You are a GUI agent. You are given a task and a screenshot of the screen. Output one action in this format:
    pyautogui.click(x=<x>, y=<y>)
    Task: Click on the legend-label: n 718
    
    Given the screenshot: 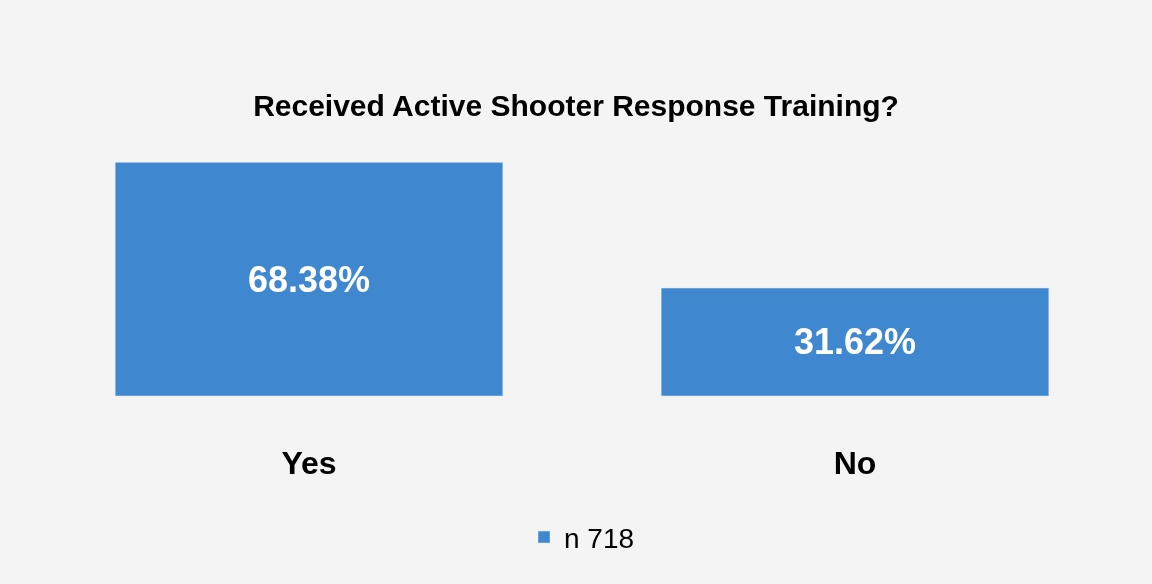 What is the action you would take?
    pyautogui.click(x=599, y=538)
    